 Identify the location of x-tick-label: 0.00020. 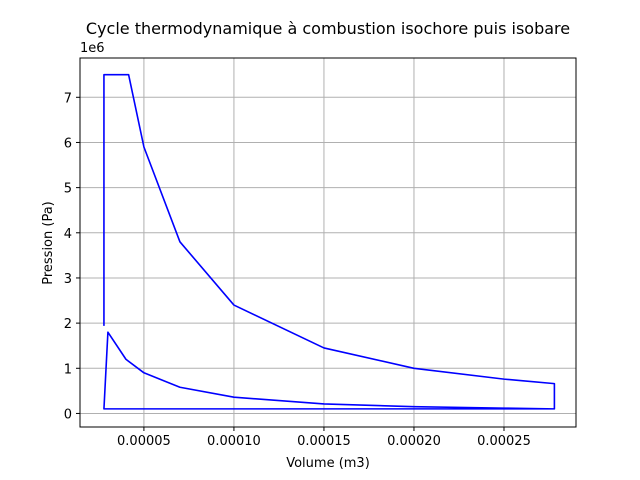
(414, 441).